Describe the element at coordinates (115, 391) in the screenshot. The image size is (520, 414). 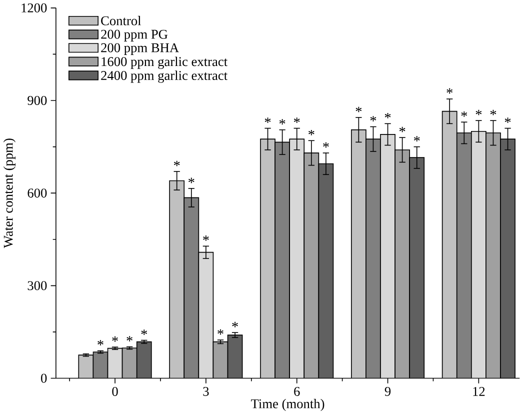
I see `x-tick-label: 0` at that location.